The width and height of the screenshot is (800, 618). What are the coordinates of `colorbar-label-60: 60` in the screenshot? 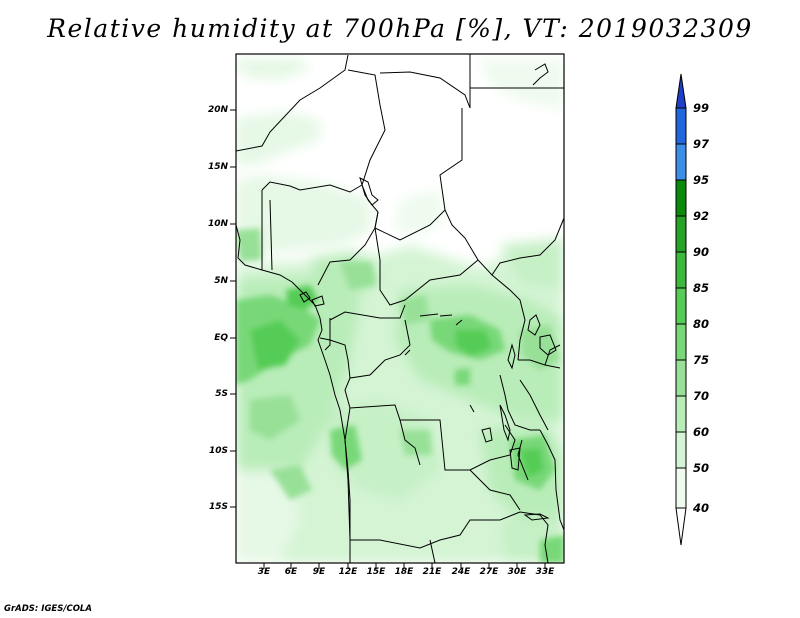 It's located at (701, 432).